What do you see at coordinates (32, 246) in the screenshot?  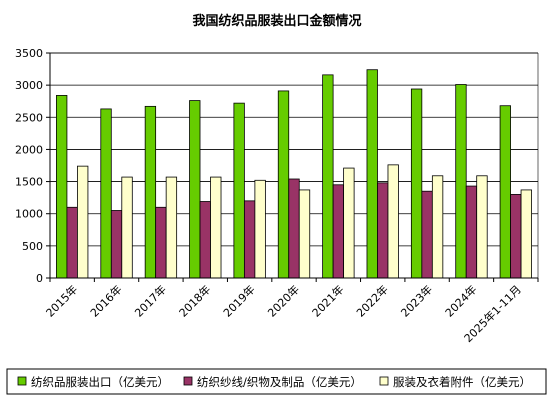 I see `y-tick-label: 500` at bounding box center [32, 246].